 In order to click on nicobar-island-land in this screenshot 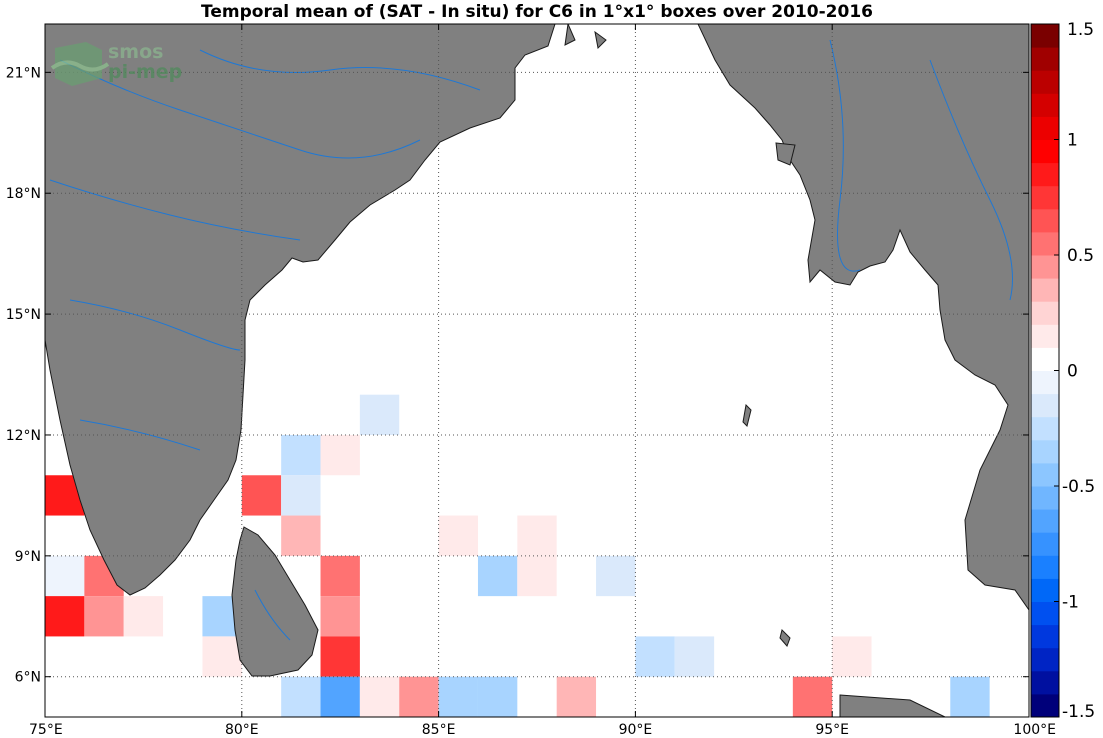, I will do `click(785, 638)`.